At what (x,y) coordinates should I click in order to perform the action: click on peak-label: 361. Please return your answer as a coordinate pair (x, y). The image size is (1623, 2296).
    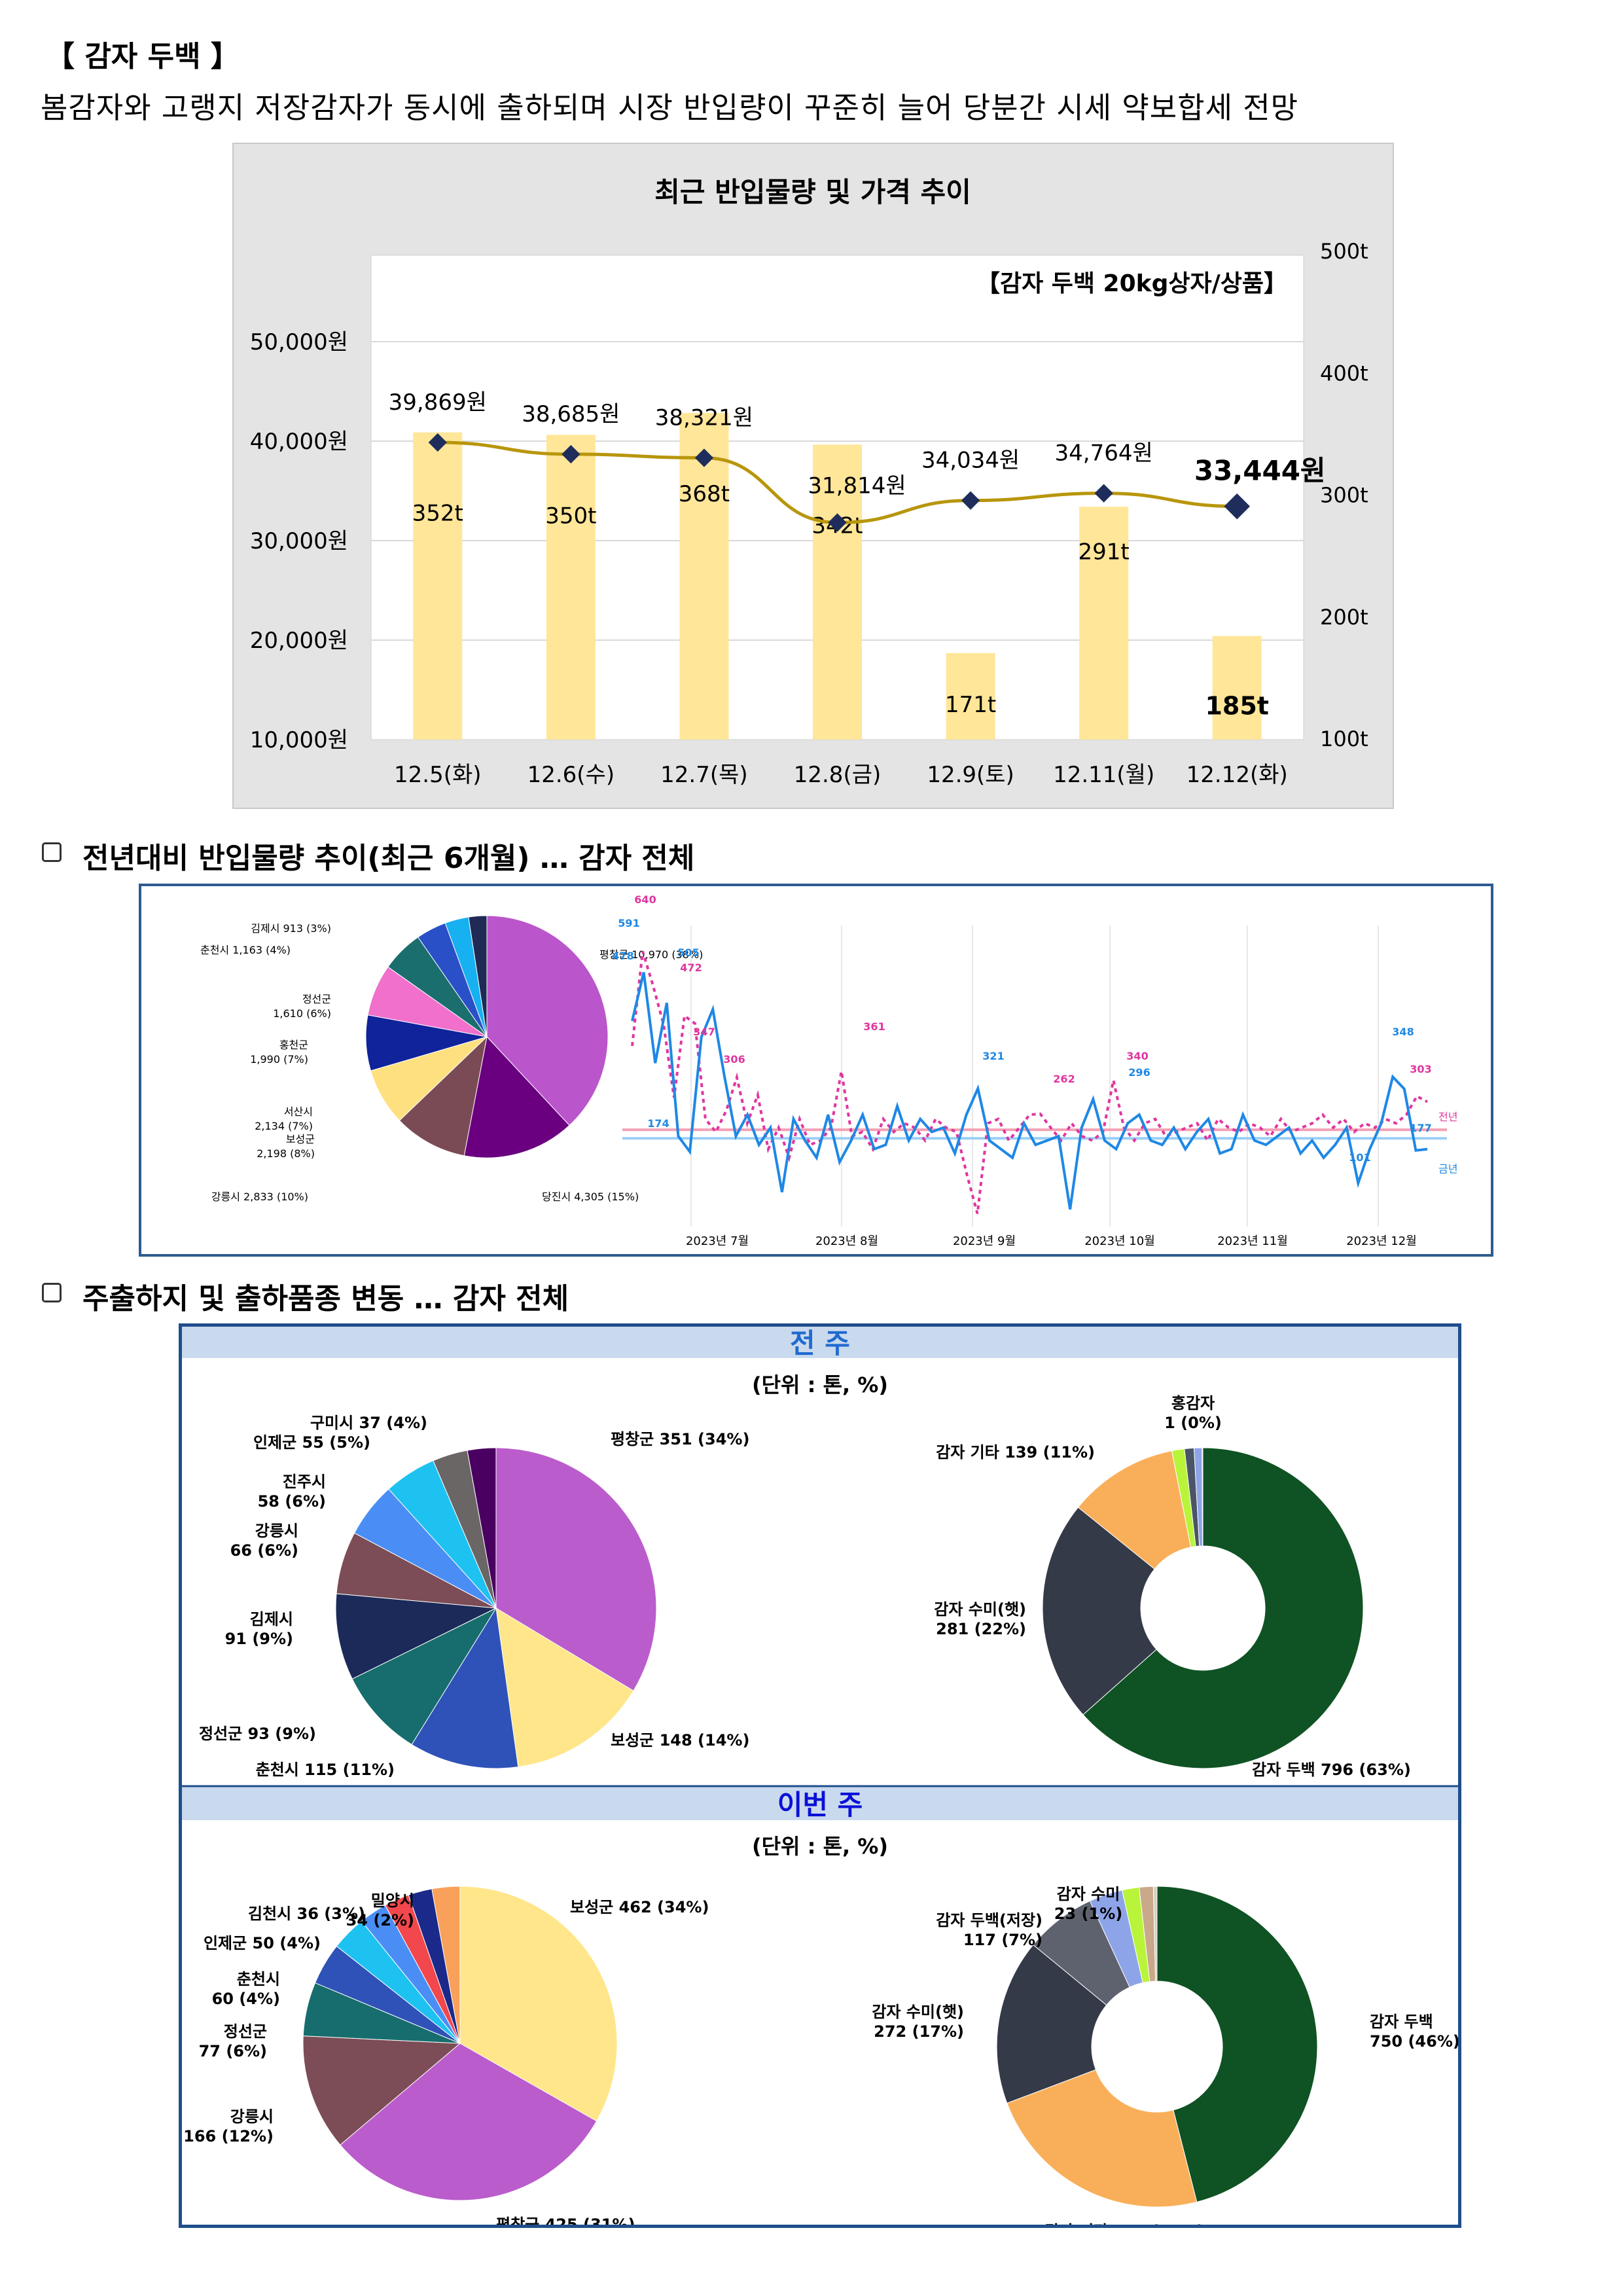
    Looking at the image, I should click on (874, 1026).